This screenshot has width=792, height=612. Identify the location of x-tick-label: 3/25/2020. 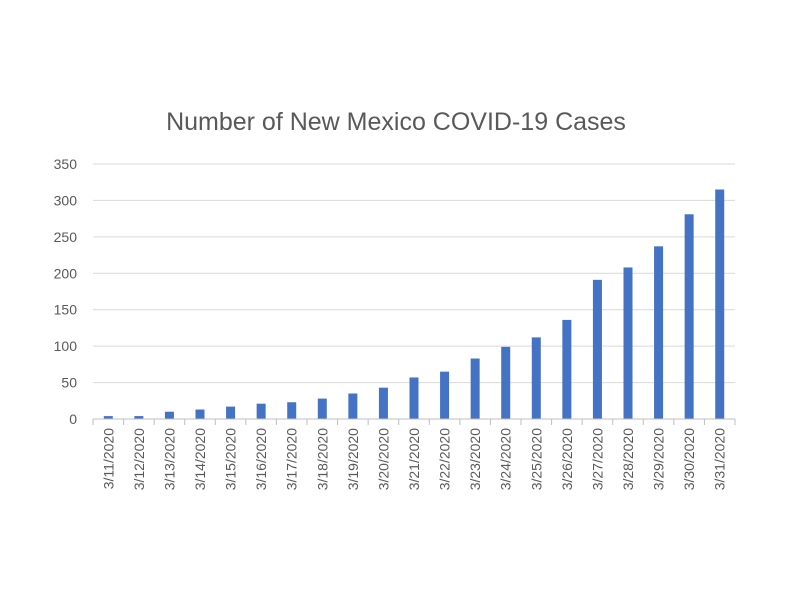
(536, 459).